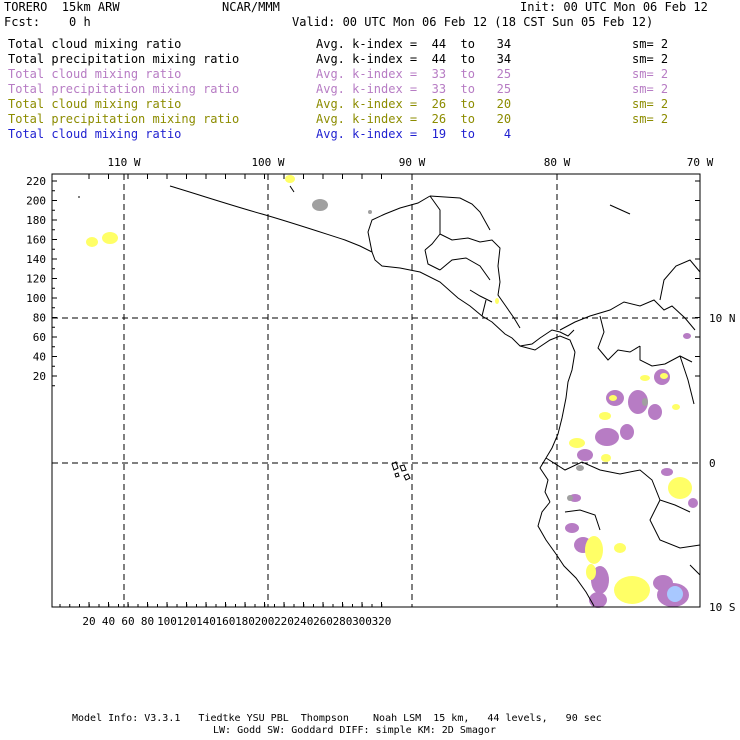 Image resolution: width=740 pixels, height=740 pixels. Describe the element at coordinates (167, 621) in the screenshot. I see `x-tick-label: 100` at that location.